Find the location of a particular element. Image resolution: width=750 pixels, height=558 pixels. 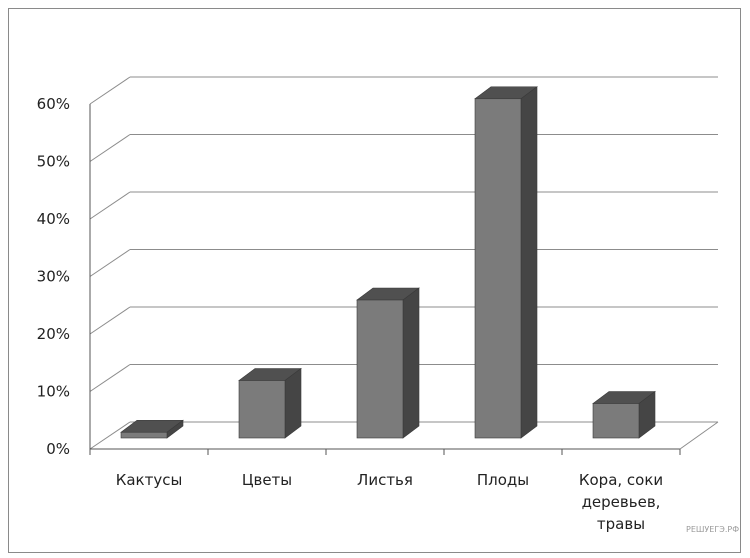

category-label: Кора, соки is located at coordinates (621, 480).